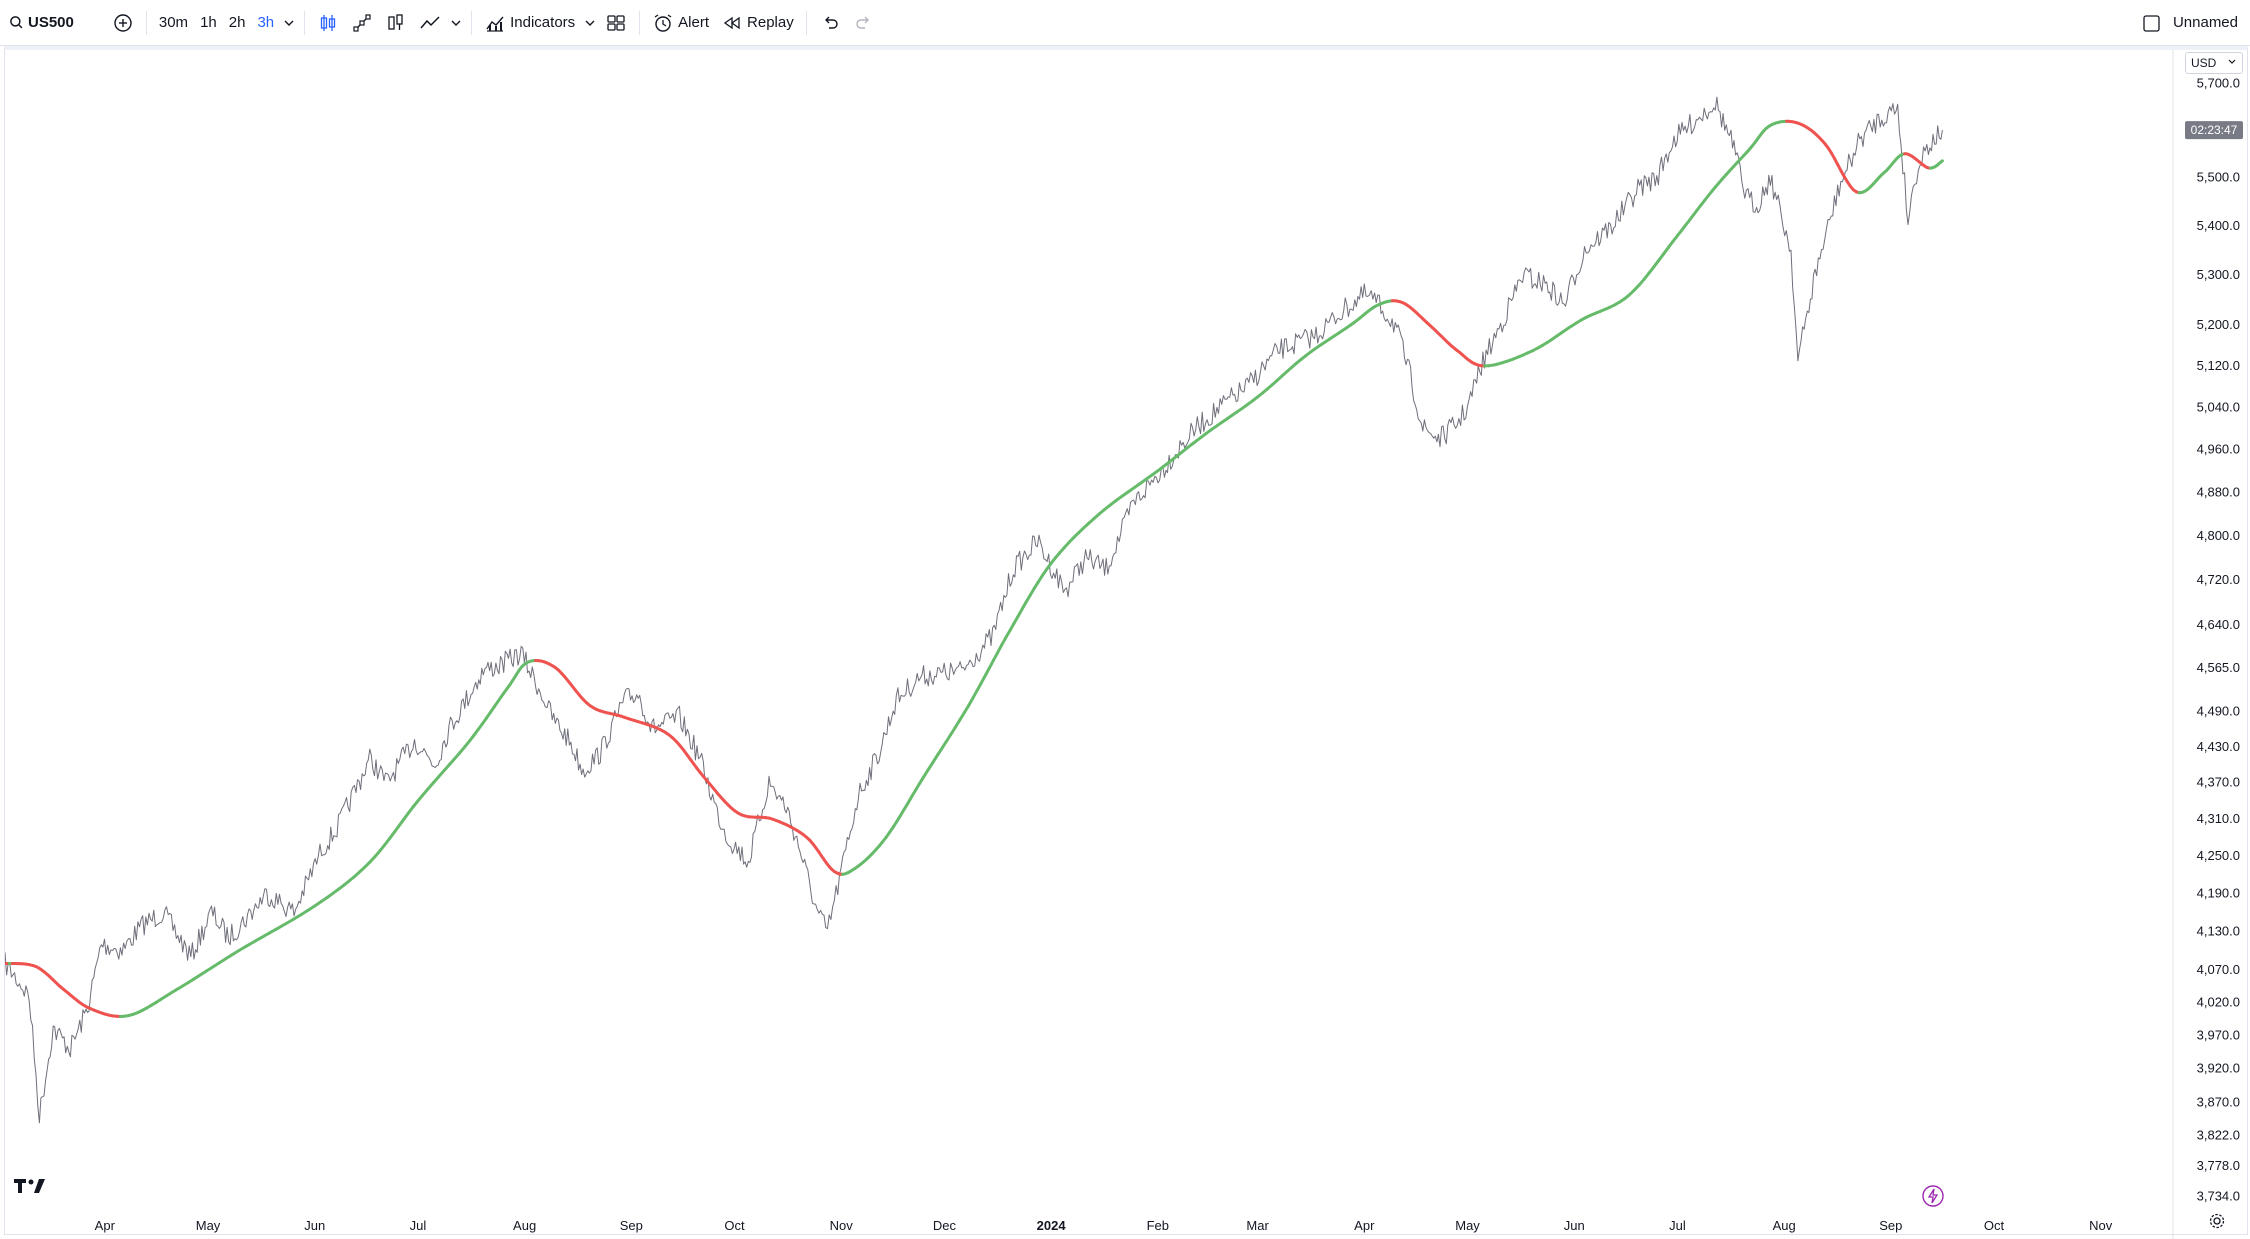 The image size is (2250, 1239). I want to click on currency-label: USD, so click(2203, 63).